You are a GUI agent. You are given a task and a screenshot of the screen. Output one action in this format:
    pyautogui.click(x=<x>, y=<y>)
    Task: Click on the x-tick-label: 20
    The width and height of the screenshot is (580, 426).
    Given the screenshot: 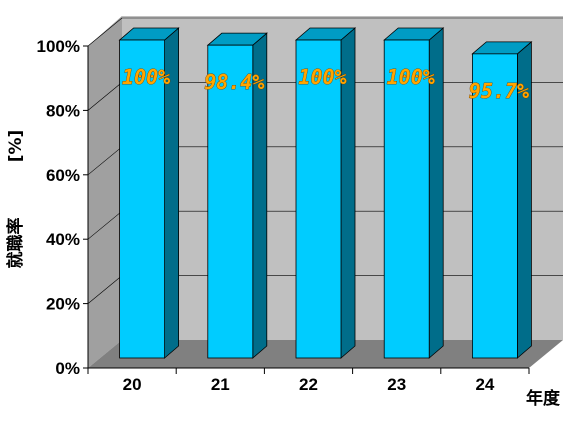 What is the action you would take?
    pyautogui.click(x=132, y=384)
    